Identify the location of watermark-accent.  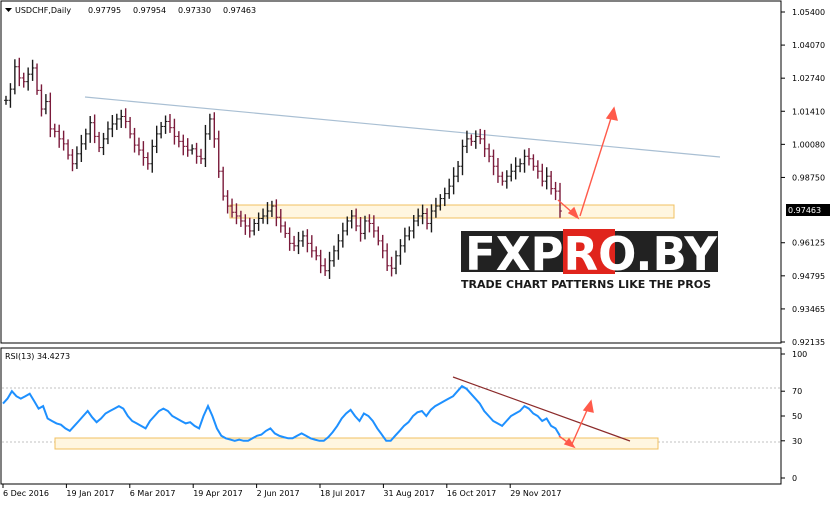
(589, 251).